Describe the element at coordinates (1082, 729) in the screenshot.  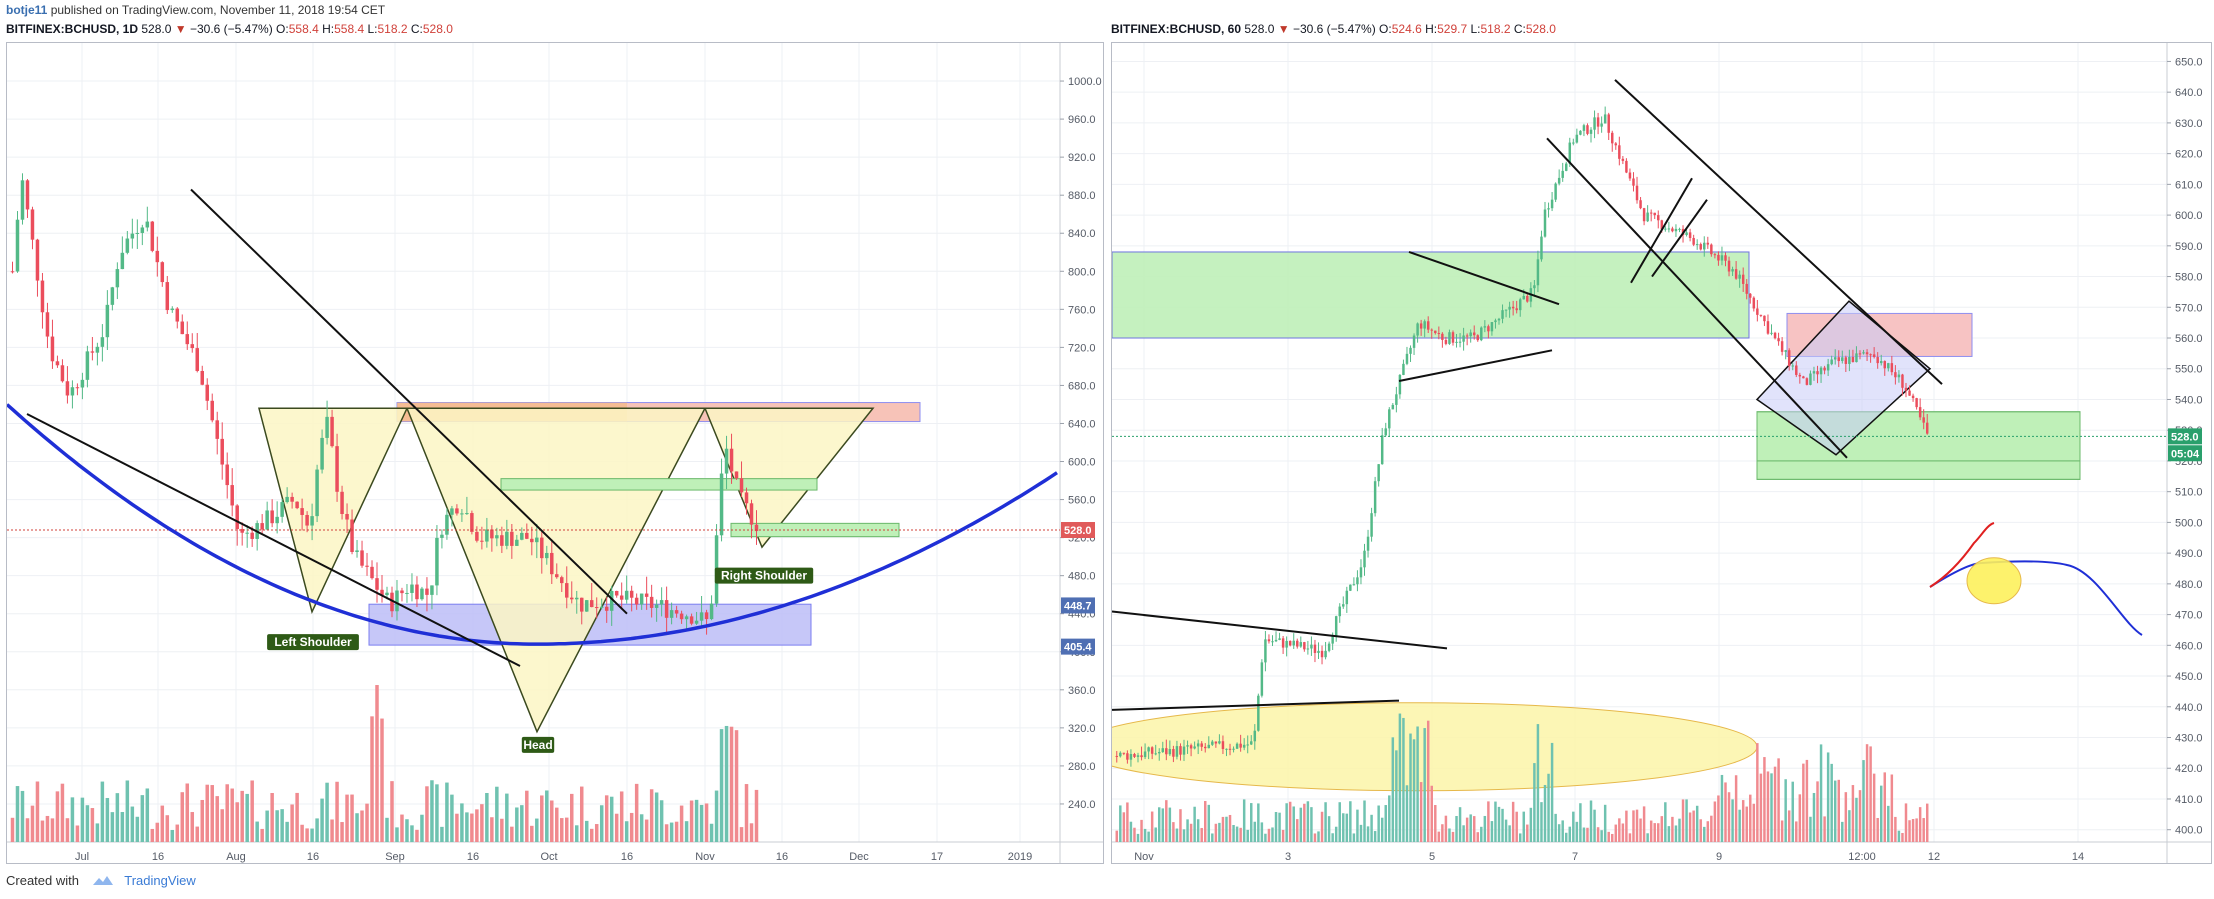
I see `y-tick-label: 320.0` at that location.